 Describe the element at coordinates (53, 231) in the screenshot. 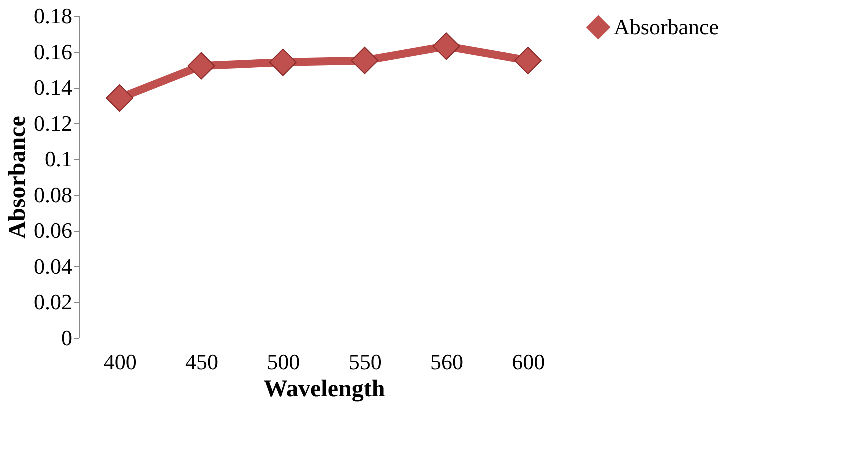

I see `y-tick-label: 0.06` at that location.